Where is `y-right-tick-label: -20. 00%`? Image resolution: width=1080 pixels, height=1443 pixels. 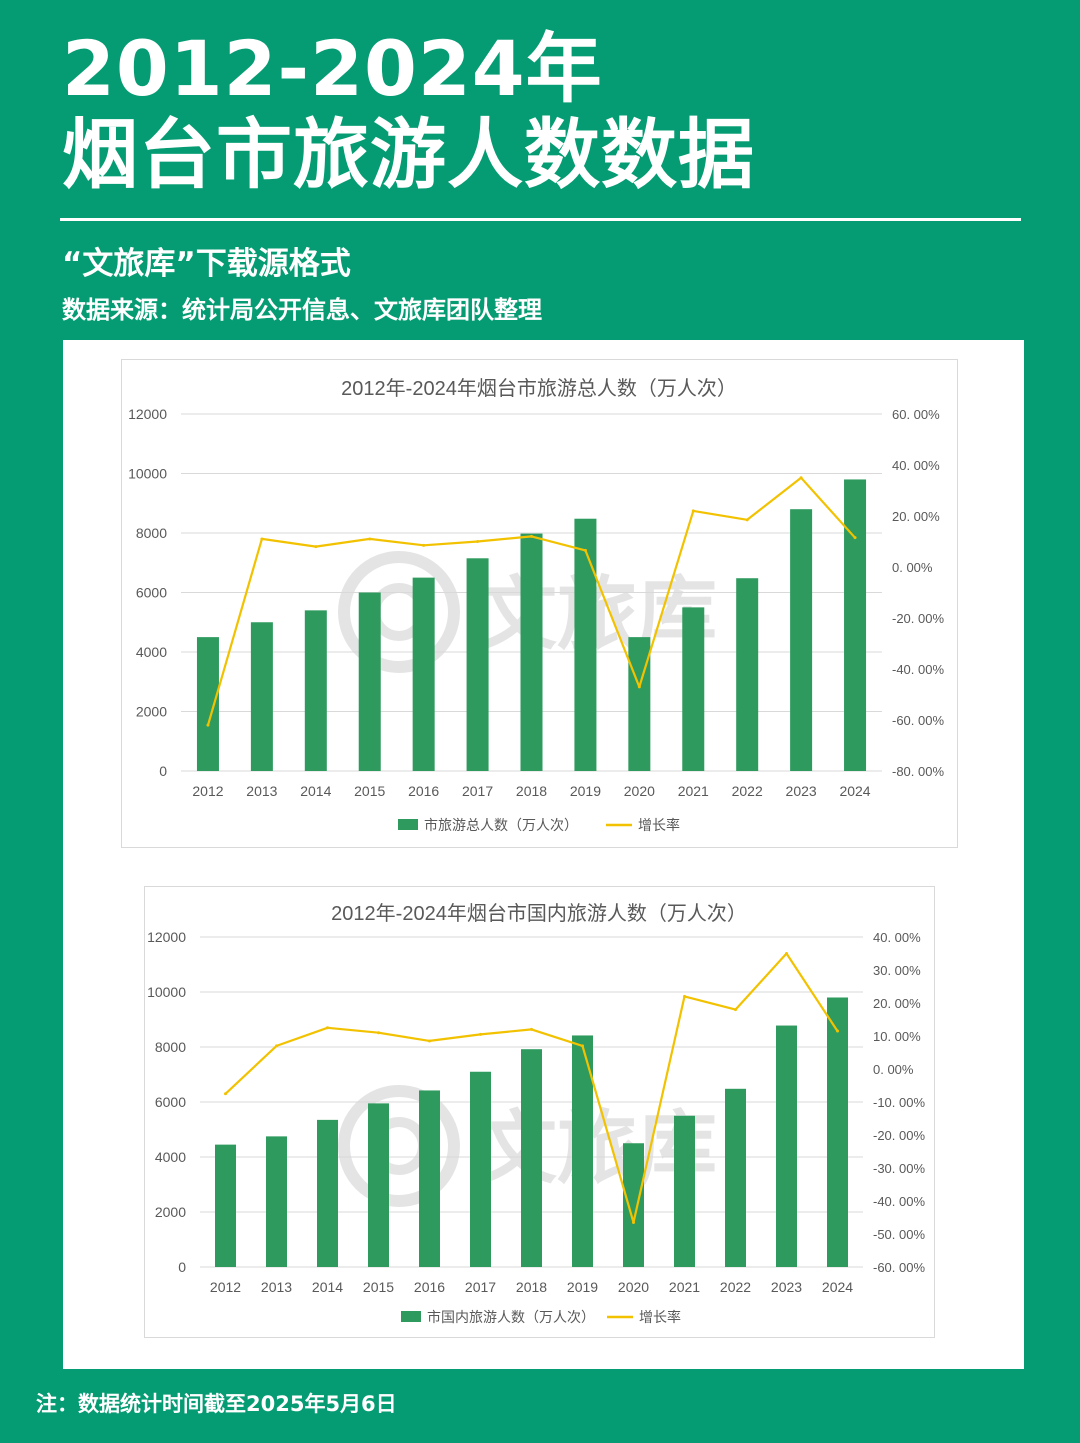
y-right-tick-label: -20. 00% is located at coordinates (899, 1135).